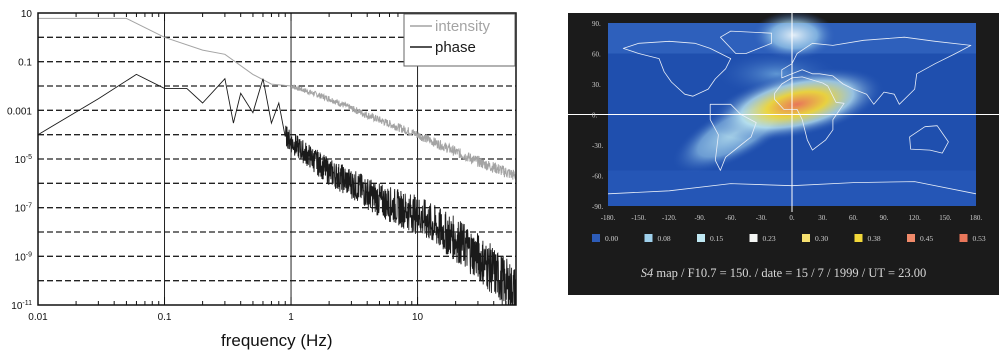  I want to click on lon-tick-label: 60., so click(853, 218).